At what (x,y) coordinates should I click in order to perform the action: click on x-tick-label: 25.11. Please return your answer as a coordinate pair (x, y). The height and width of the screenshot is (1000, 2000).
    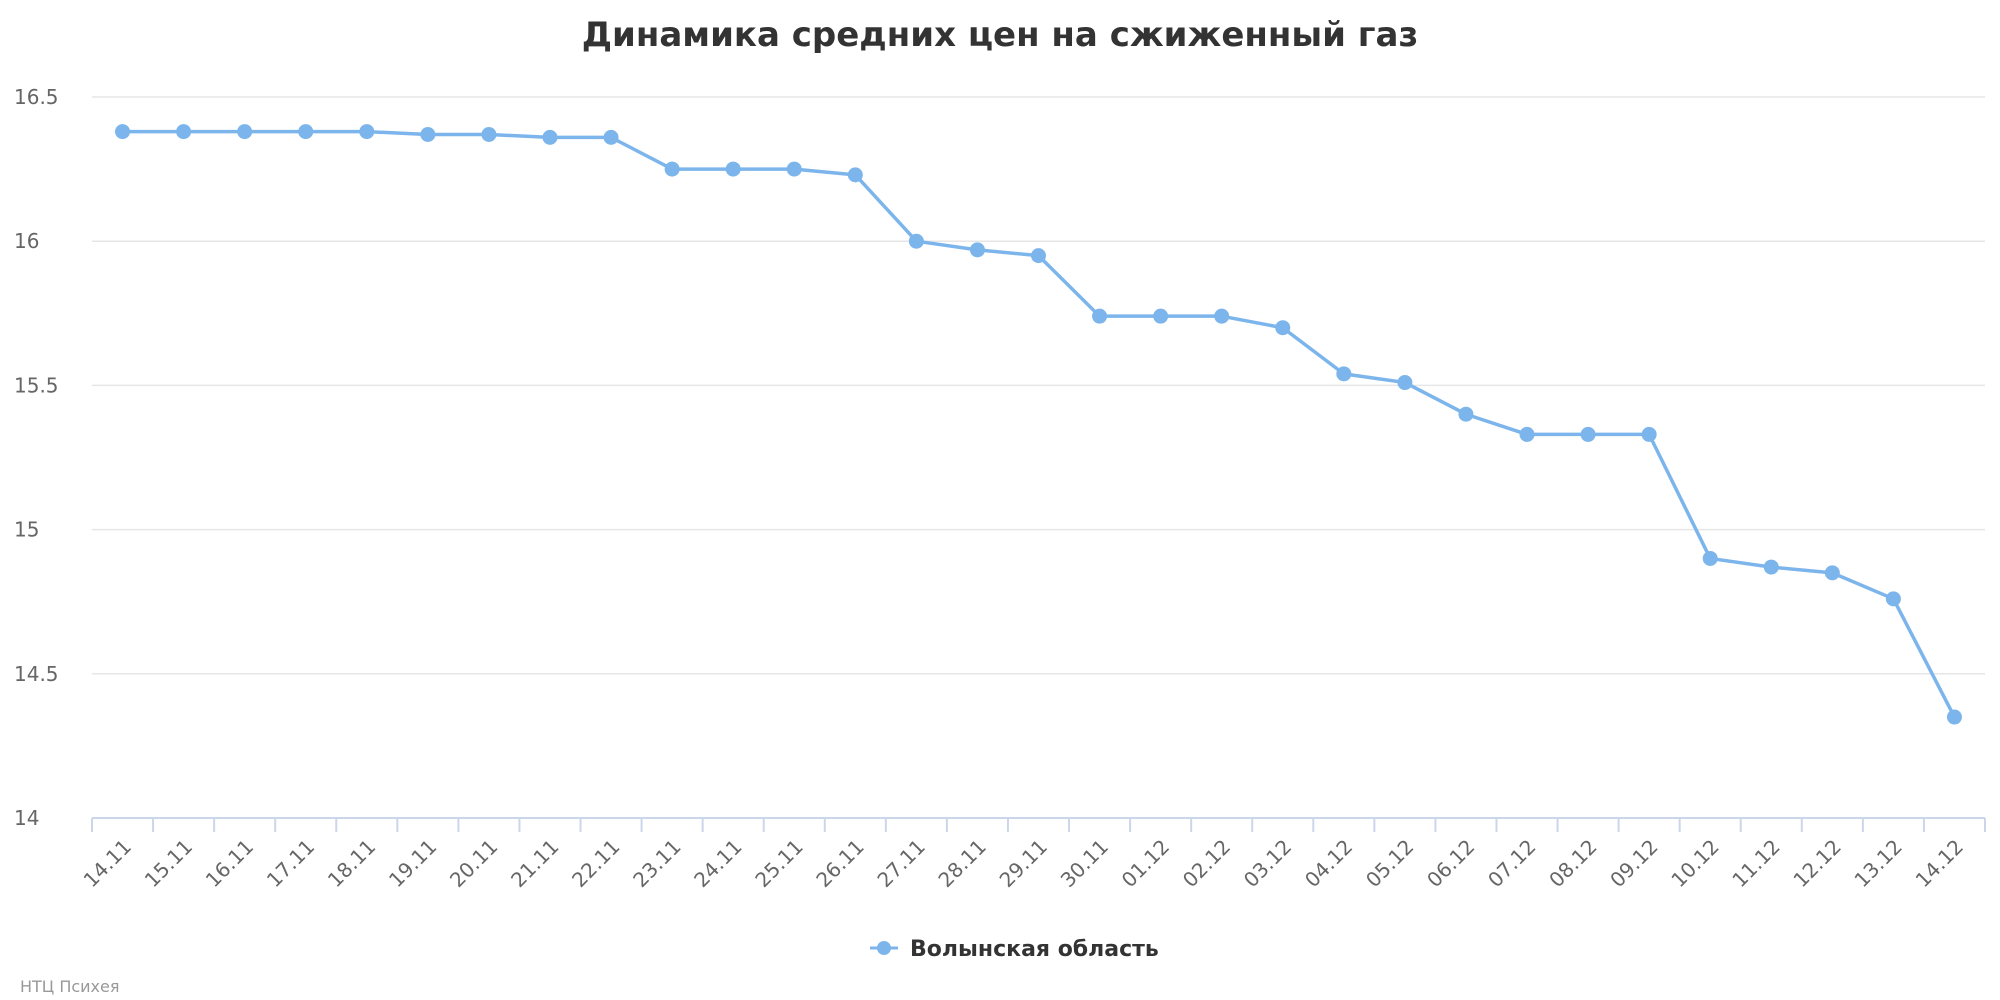
    Looking at the image, I should click on (778, 863).